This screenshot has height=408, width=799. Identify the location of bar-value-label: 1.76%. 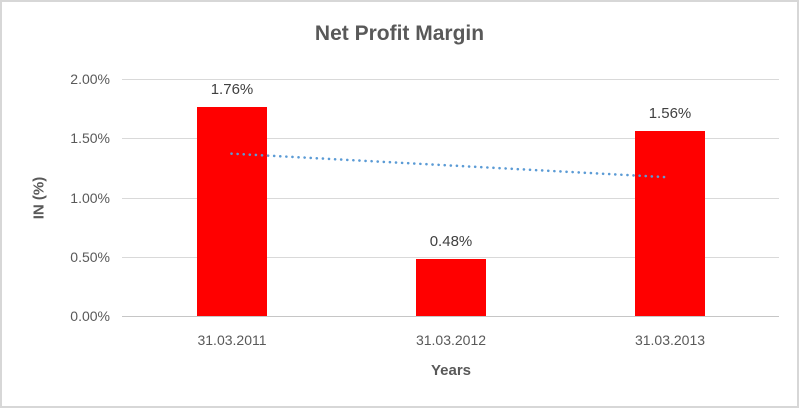
(232, 89).